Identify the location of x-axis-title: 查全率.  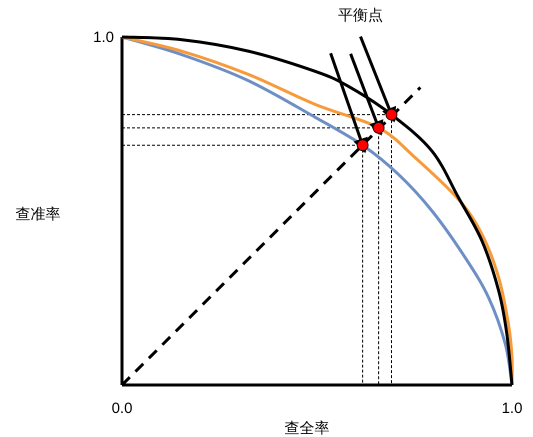
(307, 428).